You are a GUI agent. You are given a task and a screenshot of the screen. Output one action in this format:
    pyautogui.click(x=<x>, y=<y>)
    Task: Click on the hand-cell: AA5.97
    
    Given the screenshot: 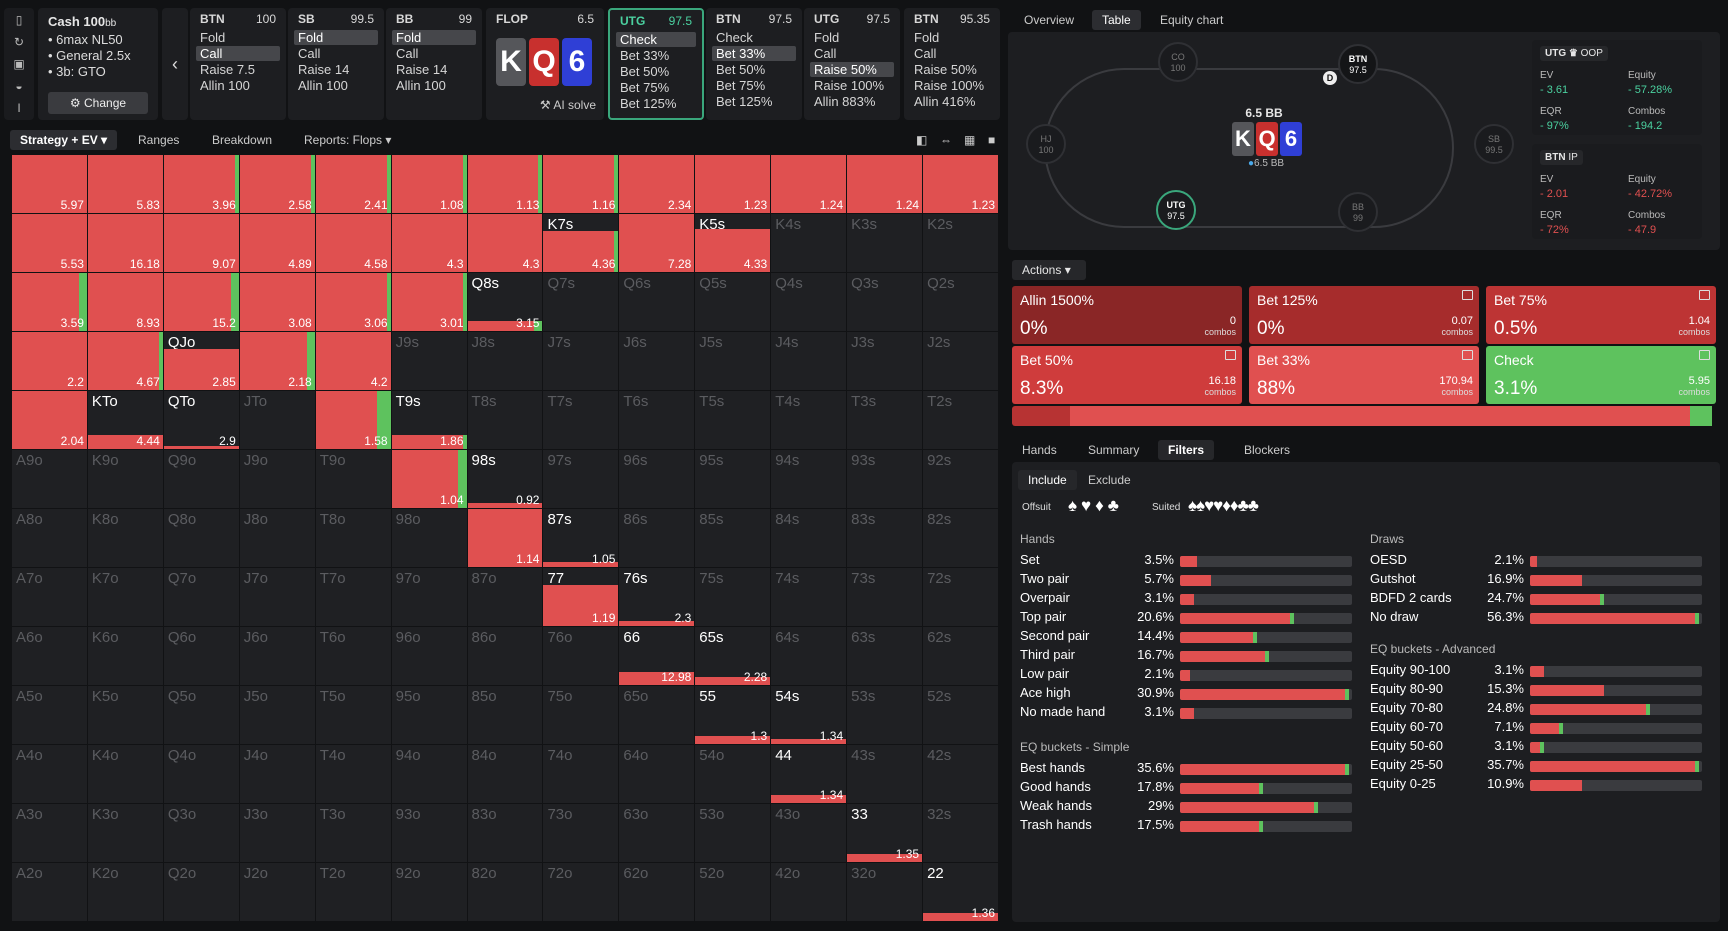 What is the action you would take?
    pyautogui.click(x=49, y=184)
    